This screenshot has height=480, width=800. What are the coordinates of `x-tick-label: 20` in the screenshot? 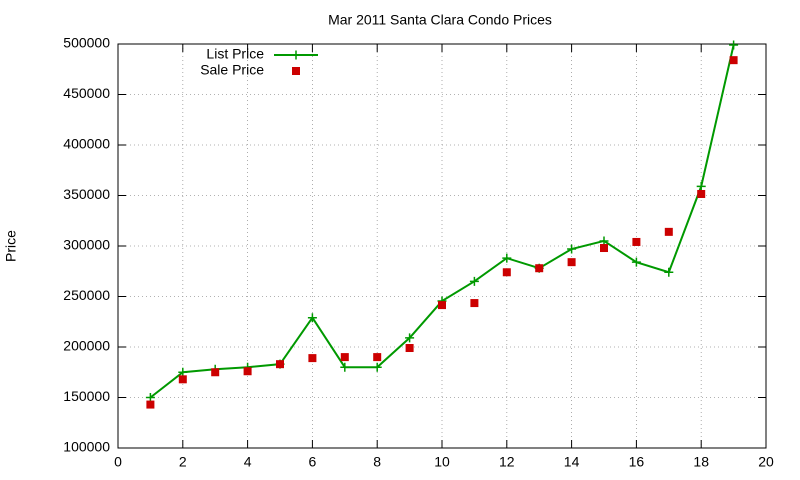 It's located at (766, 462).